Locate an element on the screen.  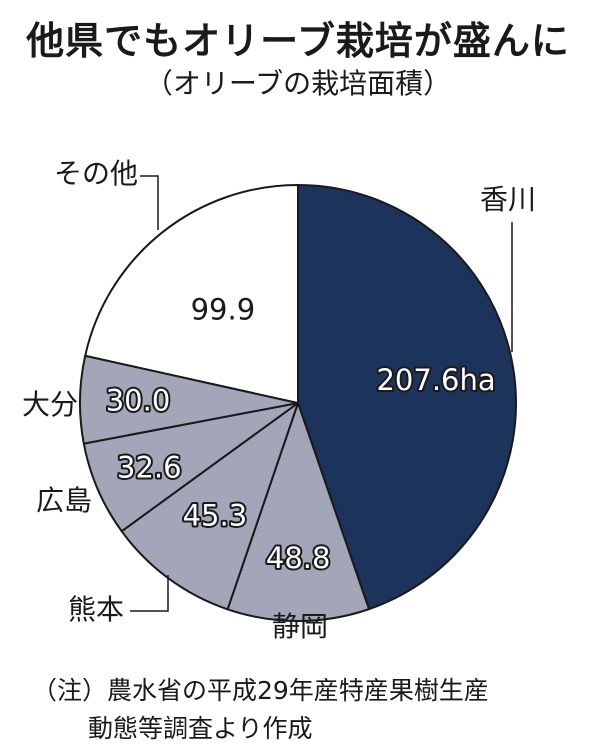
source-note-line-2: 動態等調査より作成 is located at coordinates (200, 728).